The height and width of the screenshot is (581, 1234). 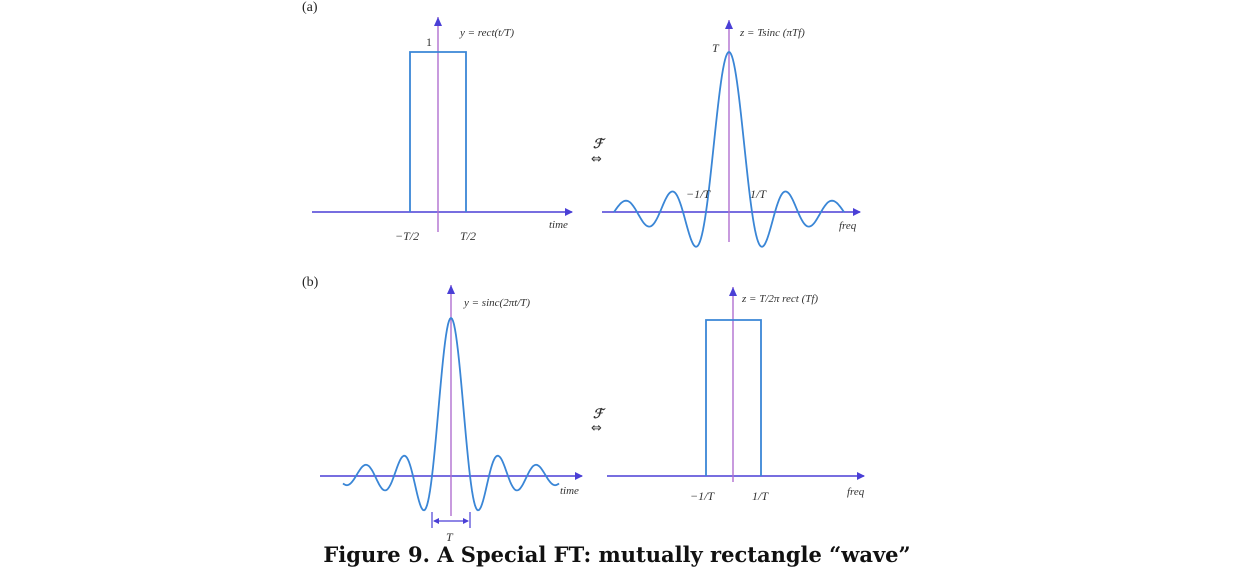 What do you see at coordinates (596, 428) in the screenshot?
I see `equivalence-arrow-b: ⇔` at bounding box center [596, 428].